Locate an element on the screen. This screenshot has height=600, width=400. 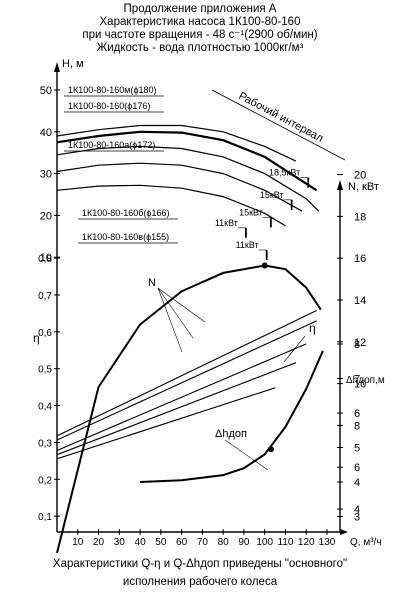
h-tick-label: 40 is located at coordinates (46, 133).